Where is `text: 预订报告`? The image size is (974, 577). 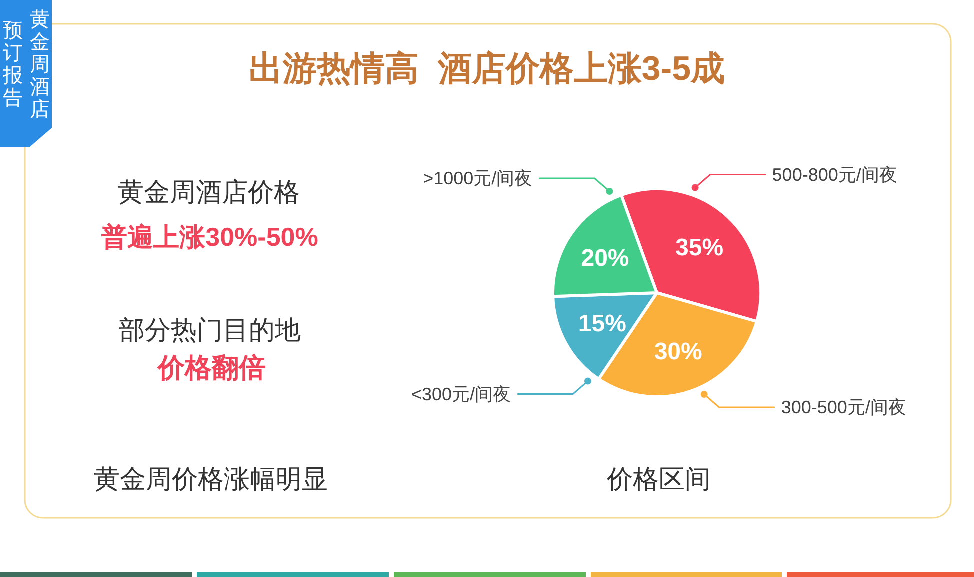
text: 预订报告 is located at coordinates (12, 65).